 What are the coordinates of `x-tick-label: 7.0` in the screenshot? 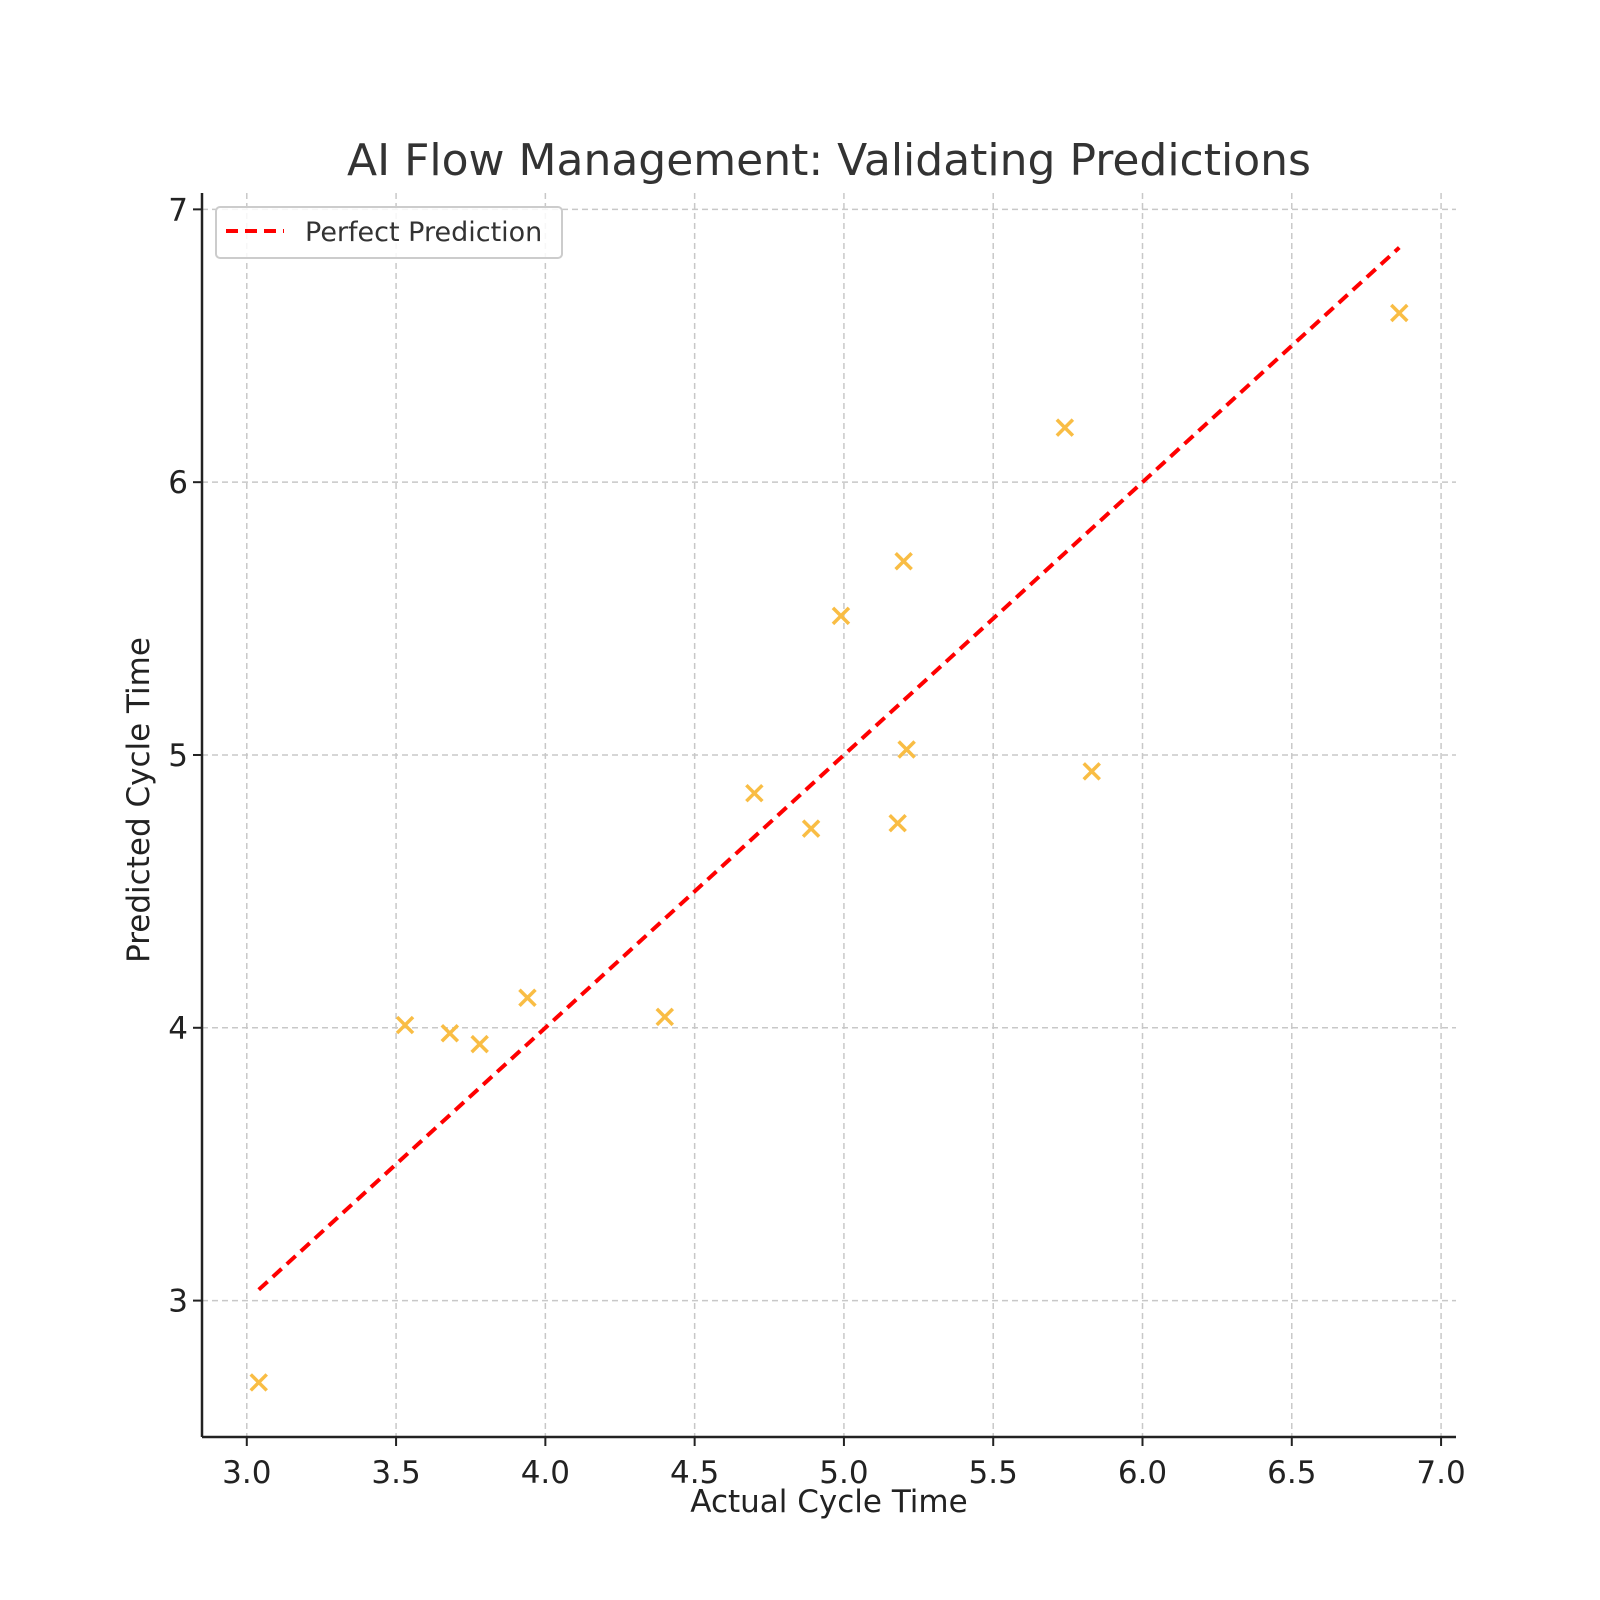 It's located at (1440, 1473).